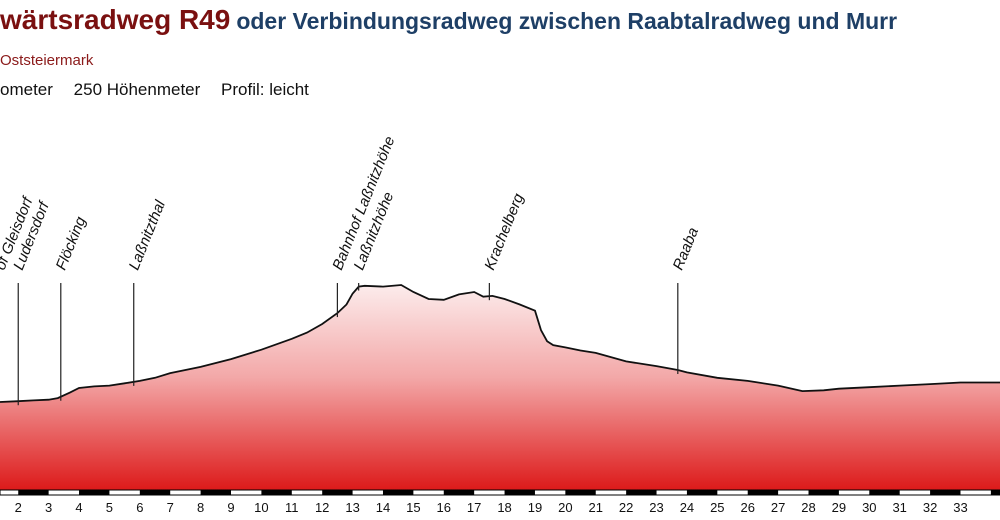 Image resolution: width=1000 pixels, height=520 pixels. Describe the element at coordinates (230, 507) in the screenshot. I see `x-tick-label: 9` at that location.